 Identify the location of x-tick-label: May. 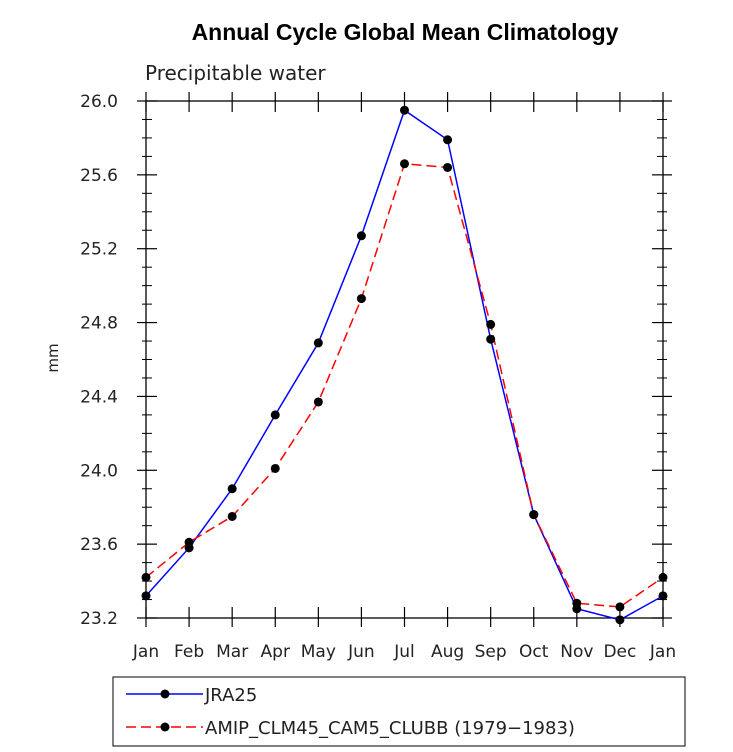
(318, 652).